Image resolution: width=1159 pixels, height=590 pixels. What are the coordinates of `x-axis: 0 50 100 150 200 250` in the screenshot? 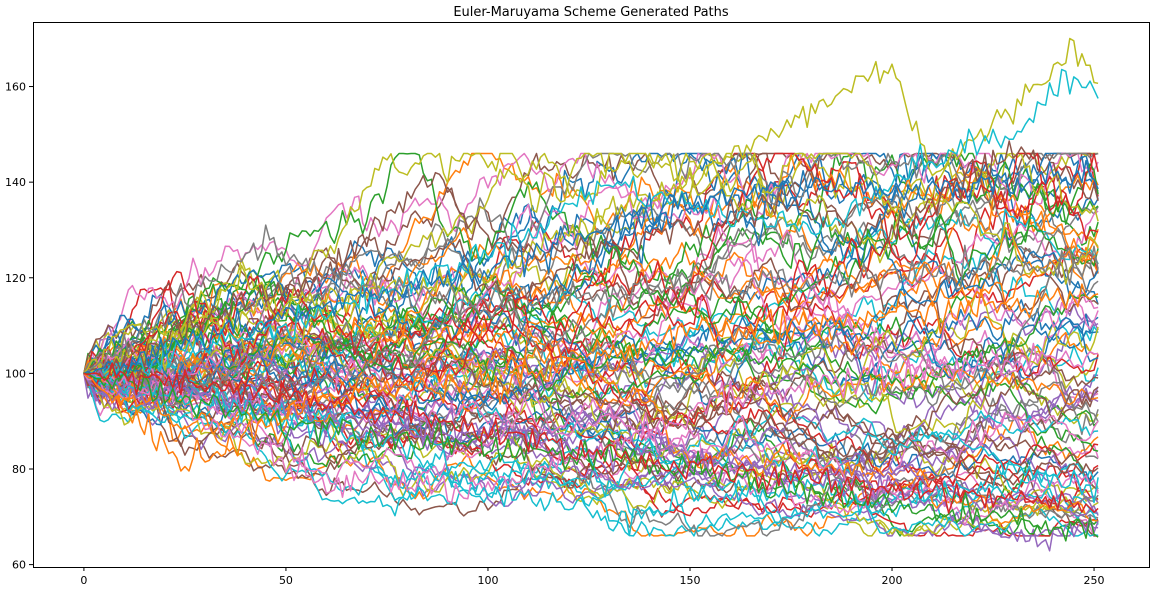 It's located at (592, 577).